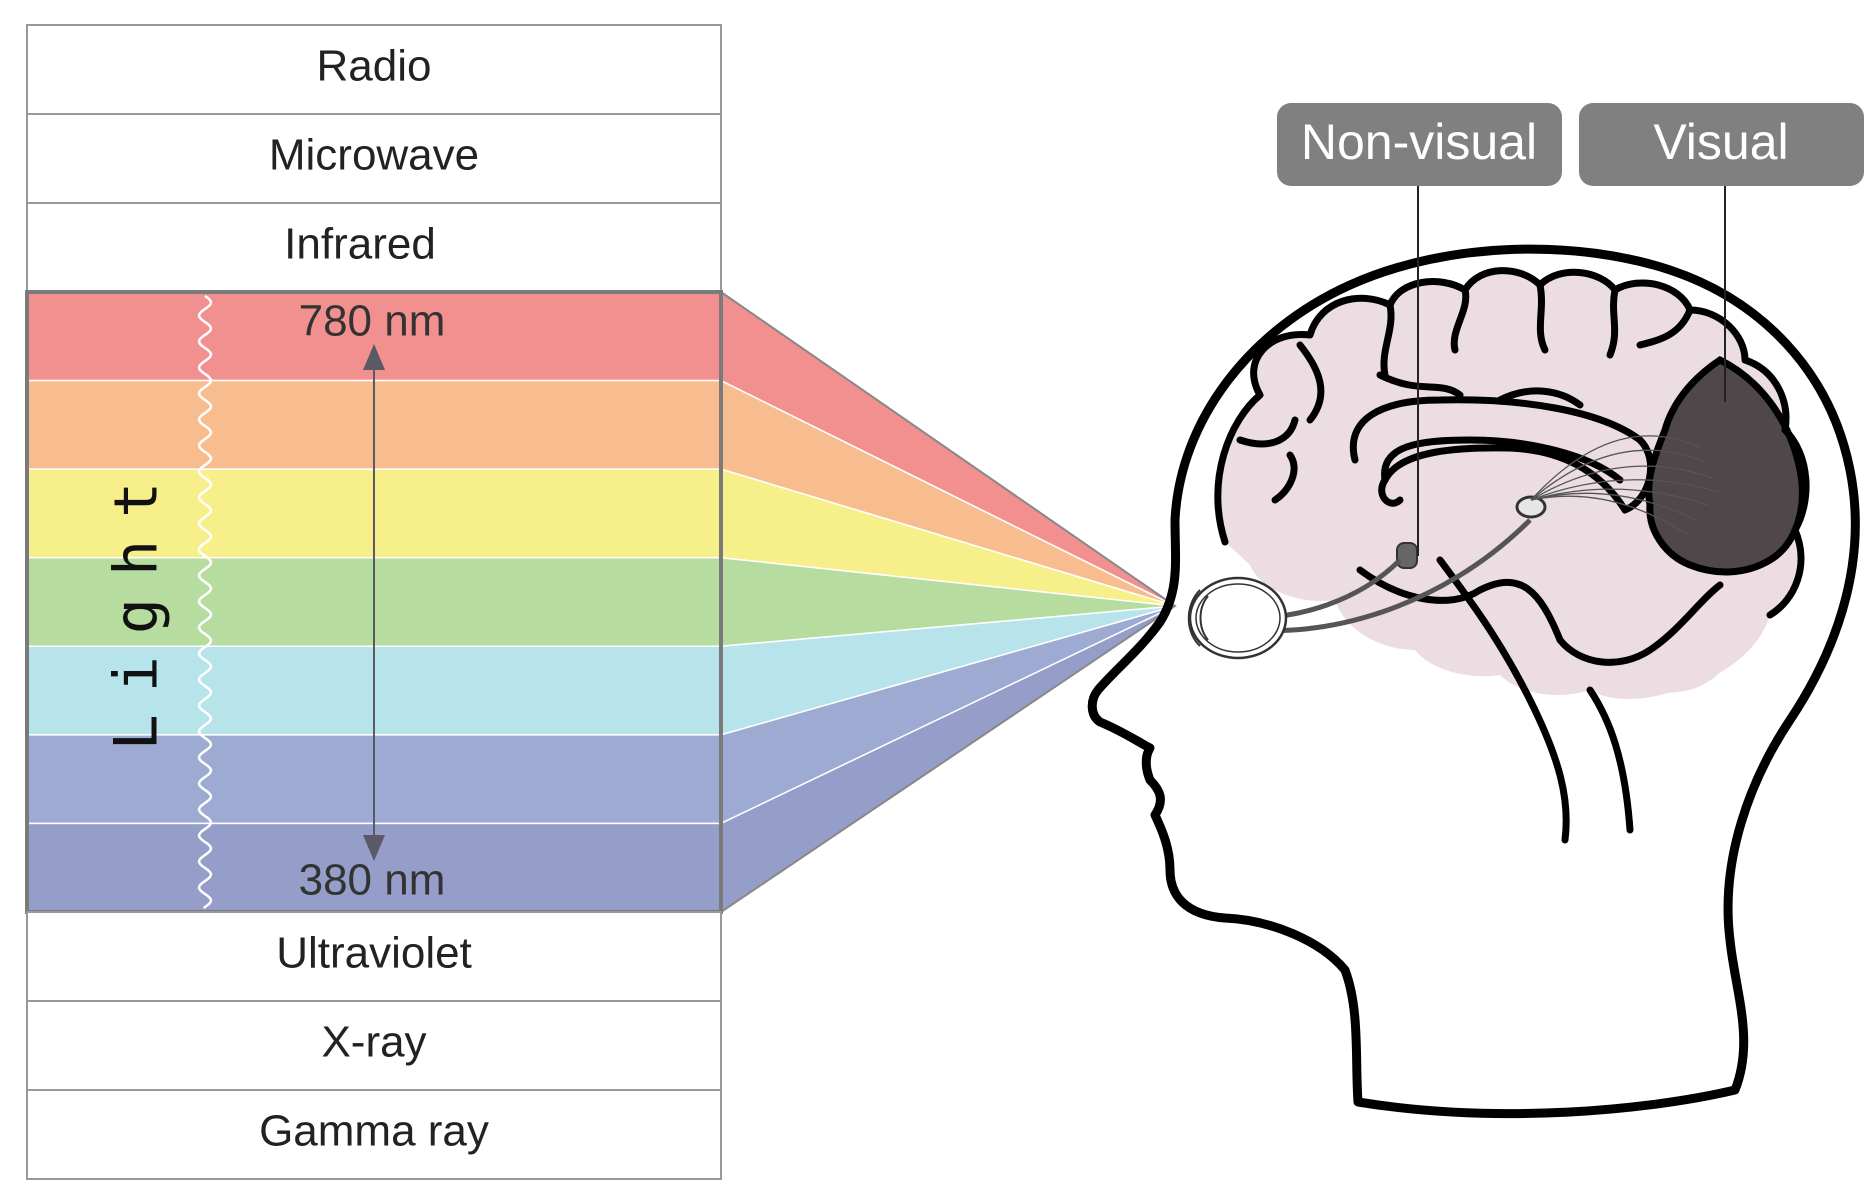  I want to click on temporal-lobe, so click(1540, 616).